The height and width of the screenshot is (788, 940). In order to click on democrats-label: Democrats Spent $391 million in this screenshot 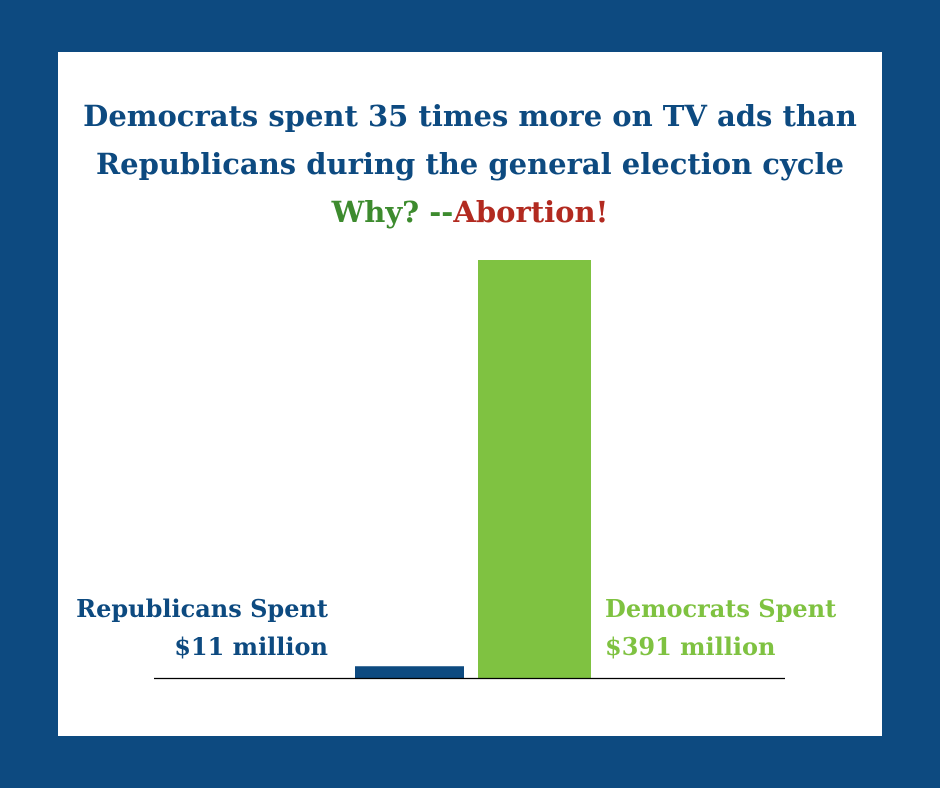, I will do `click(743, 628)`.